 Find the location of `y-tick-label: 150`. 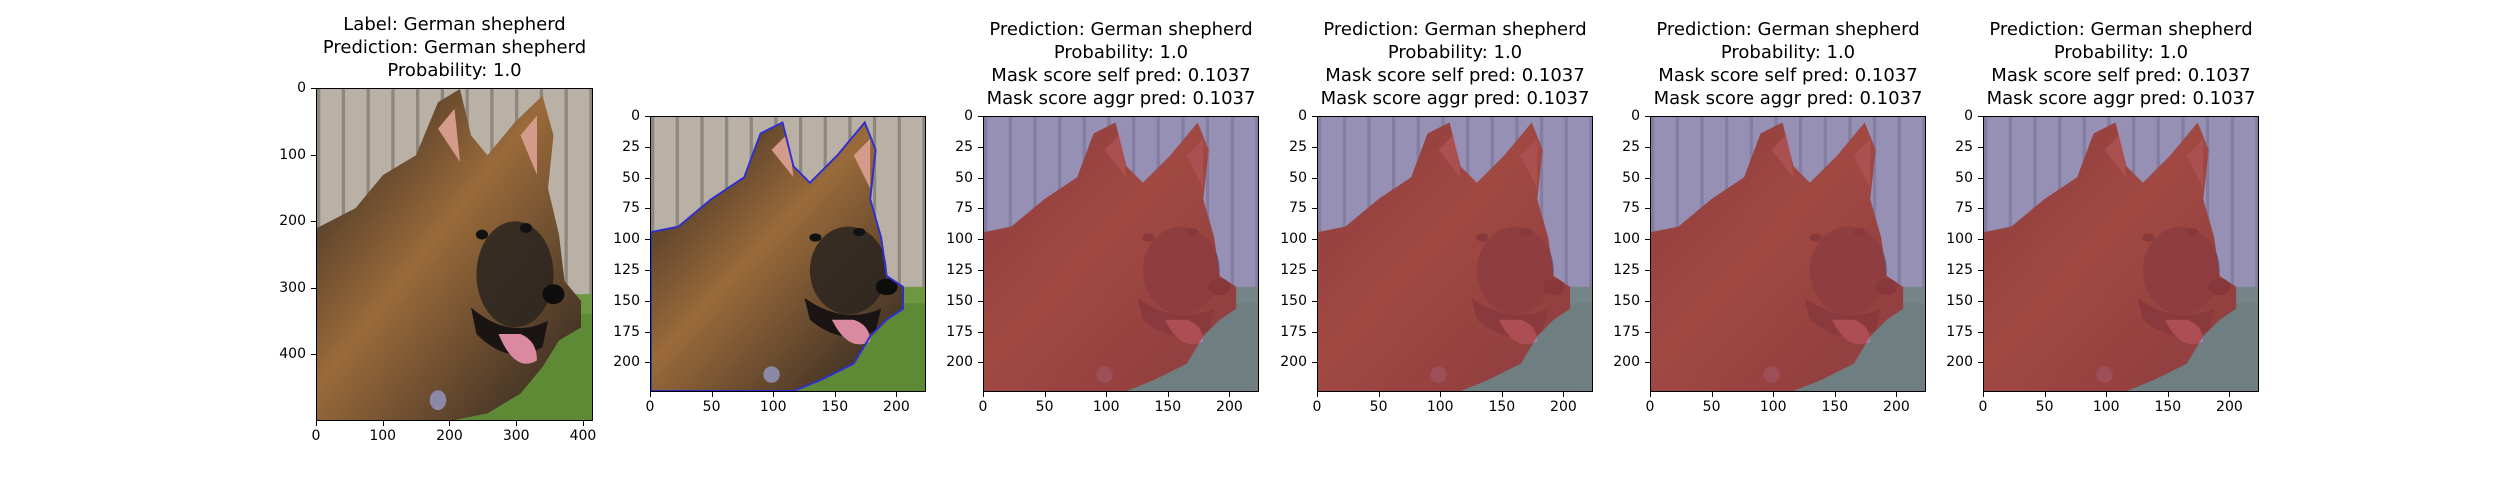

y-tick-label: 150 is located at coordinates (626, 300).